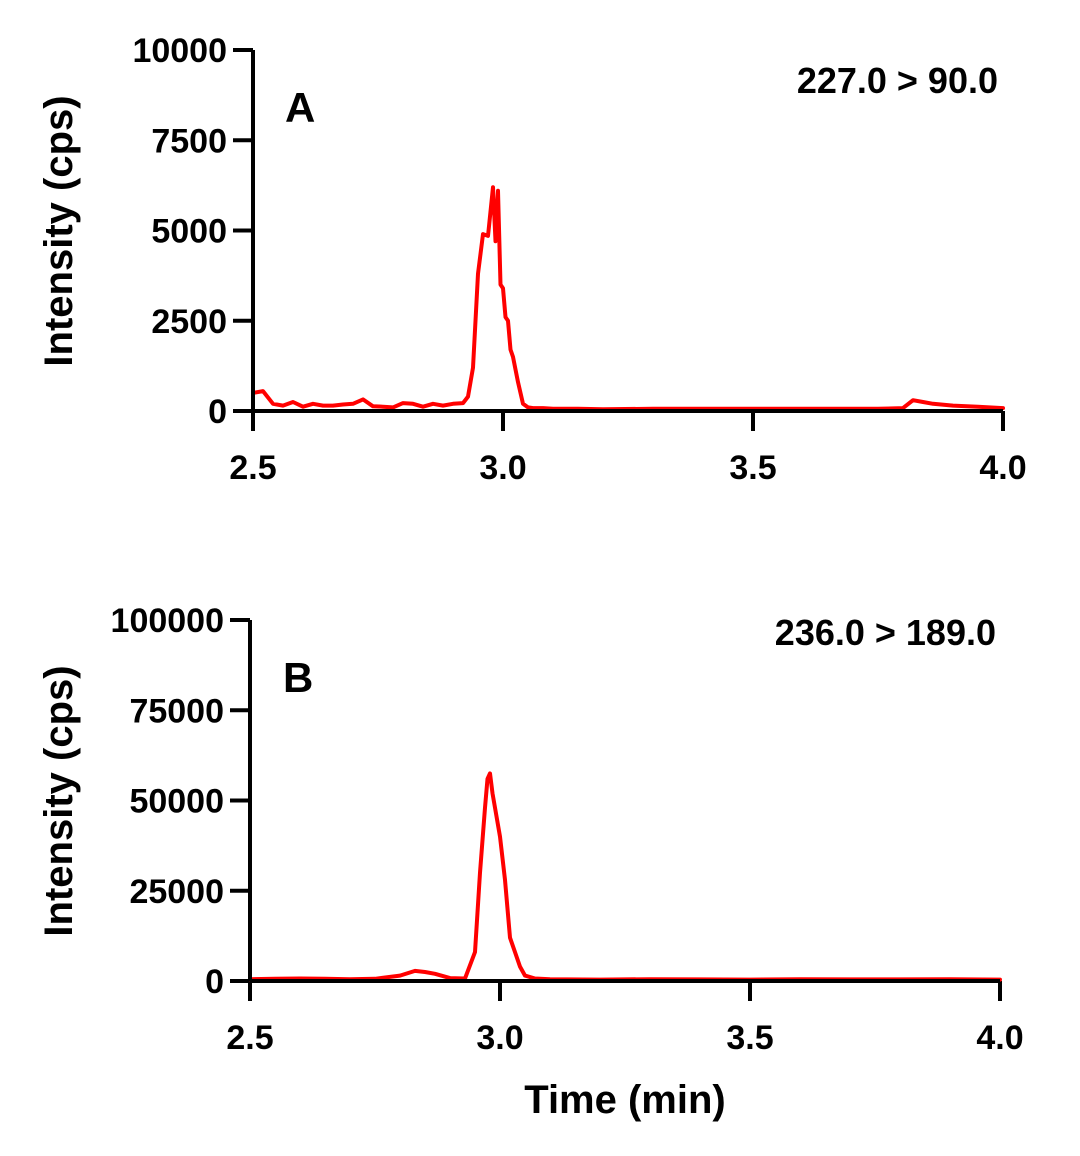  I want to click on y-tick-label-b: 0, so click(214, 982).